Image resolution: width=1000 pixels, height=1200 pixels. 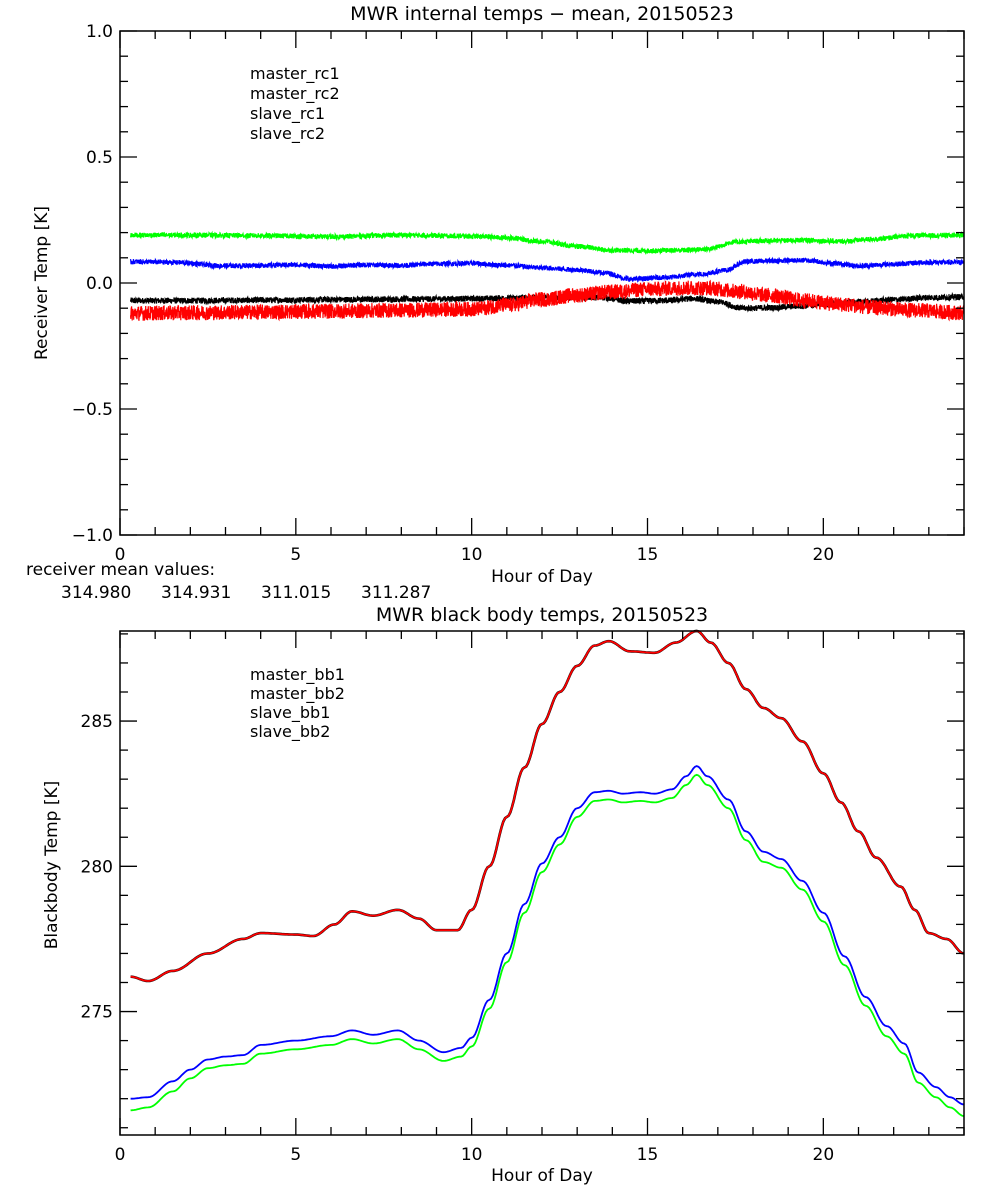 I want to click on receiver-mean-value: 314.980, so click(x=96, y=593).